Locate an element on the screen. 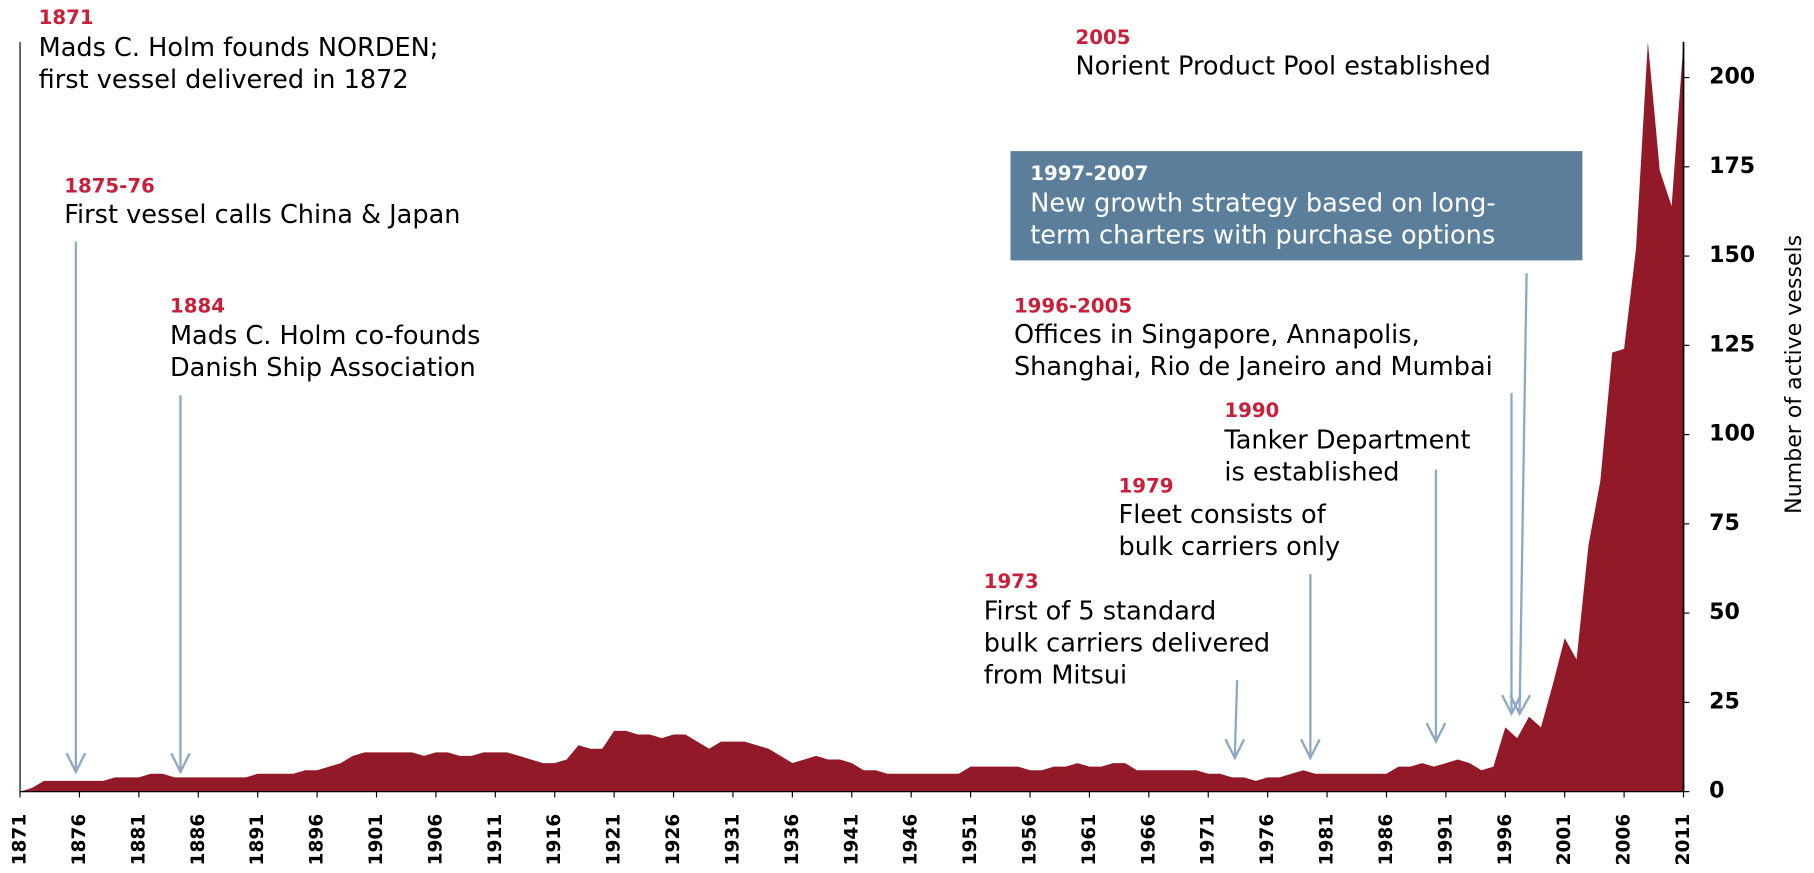 Image resolution: width=1814 pixels, height=873 pixels. y-tick-label: 75 is located at coordinates (1724, 523).